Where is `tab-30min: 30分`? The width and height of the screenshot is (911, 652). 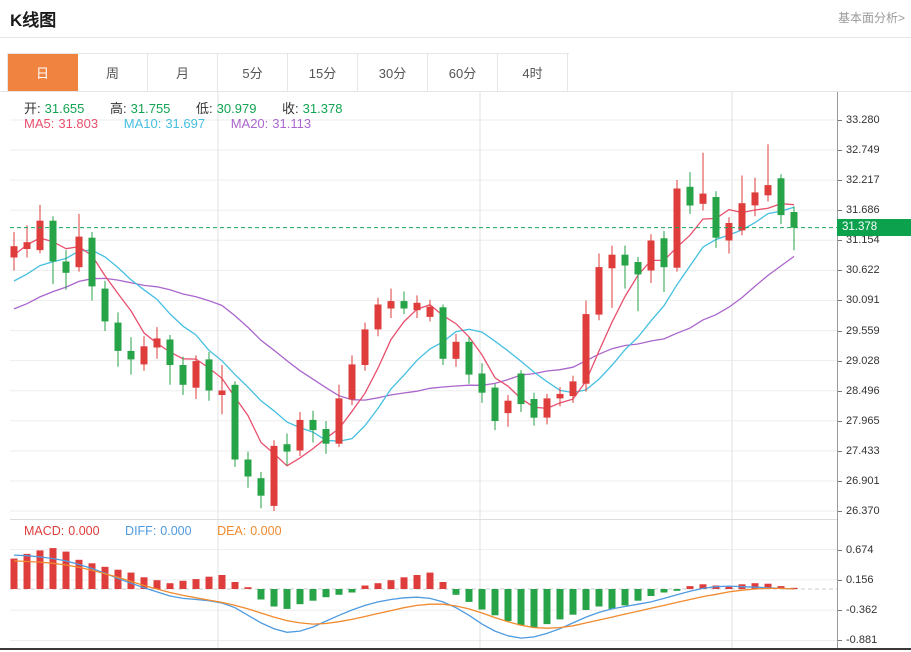 tab-30min: 30分 is located at coordinates (393, 72).